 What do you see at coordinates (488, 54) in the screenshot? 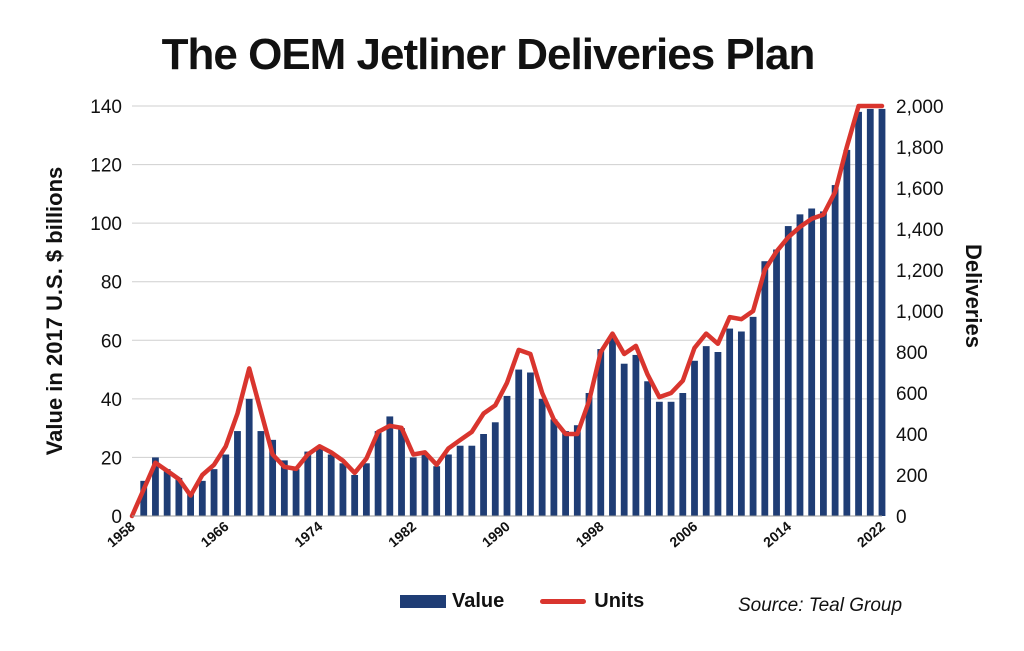
I see `chart-title: The OEM Jetliner Deliveries Plan` at bounding box center [488, 54].